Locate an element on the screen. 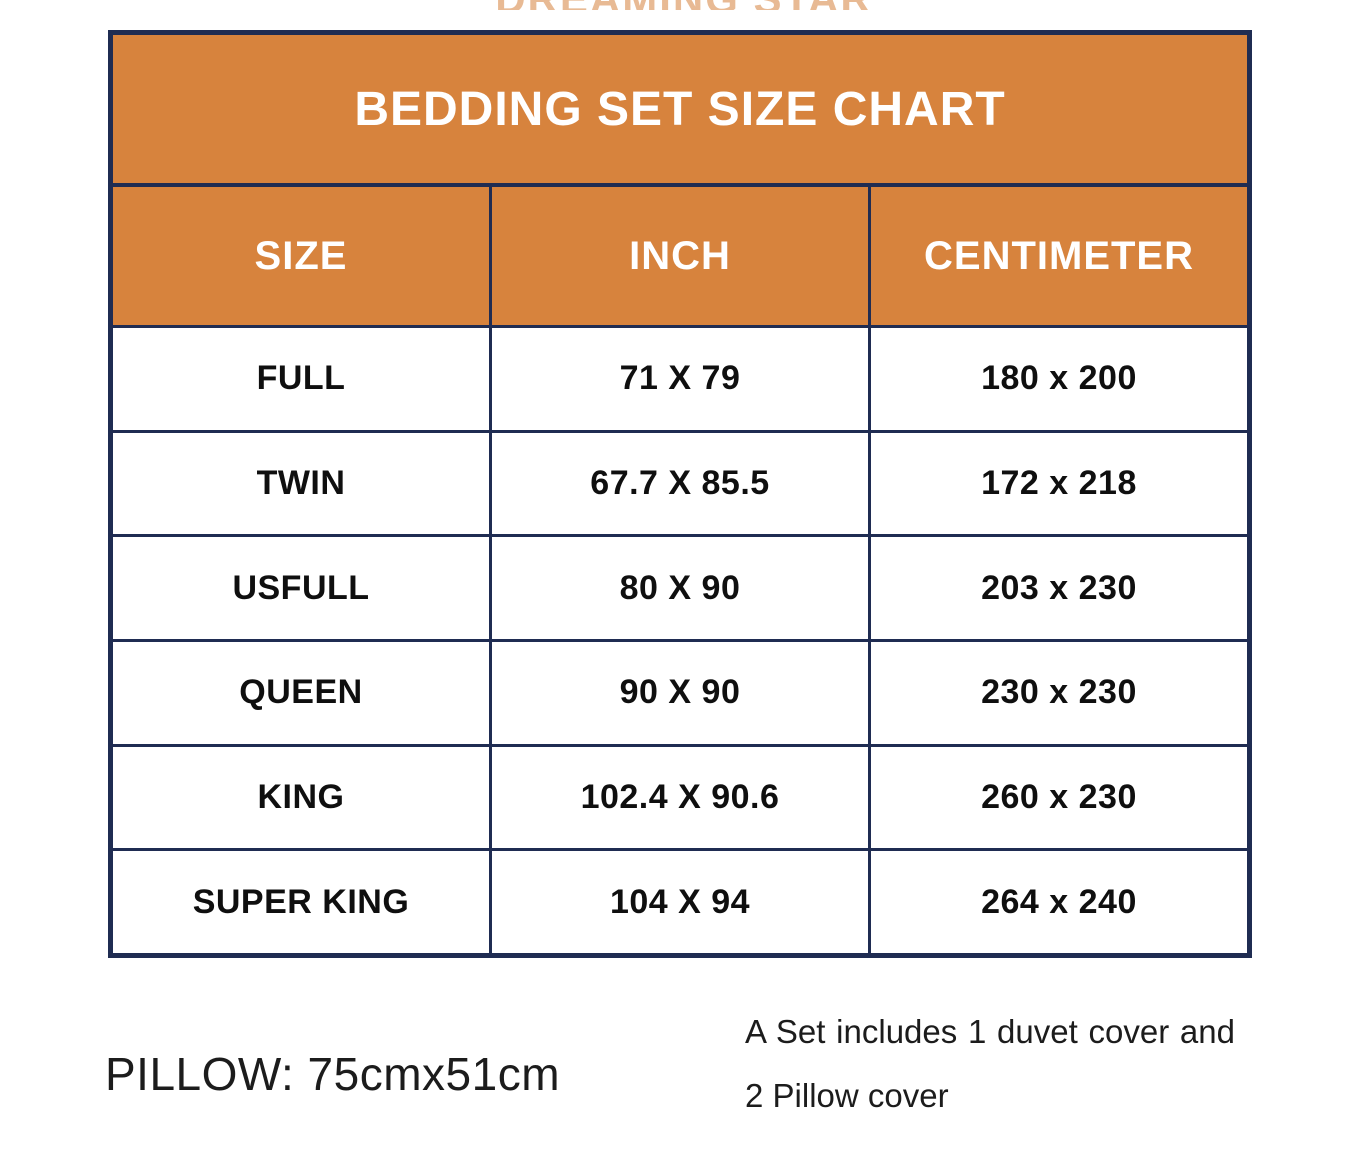 The width and height of the screenshot is (1368, 1158). table-row: SUPER KING 104 X 94 264 x 240 is located at coordinates (680, 901).